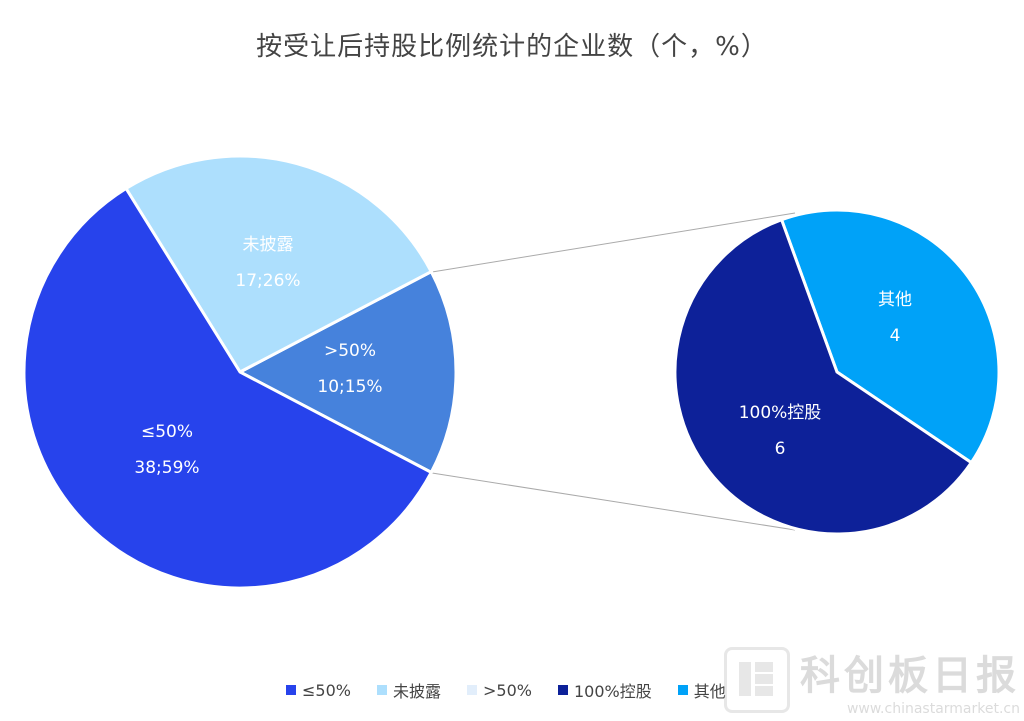 The height and width of the screenshot is (721, 1024). I want to click on main-slice-value-label-0: 38;59%, so click(166, 468).